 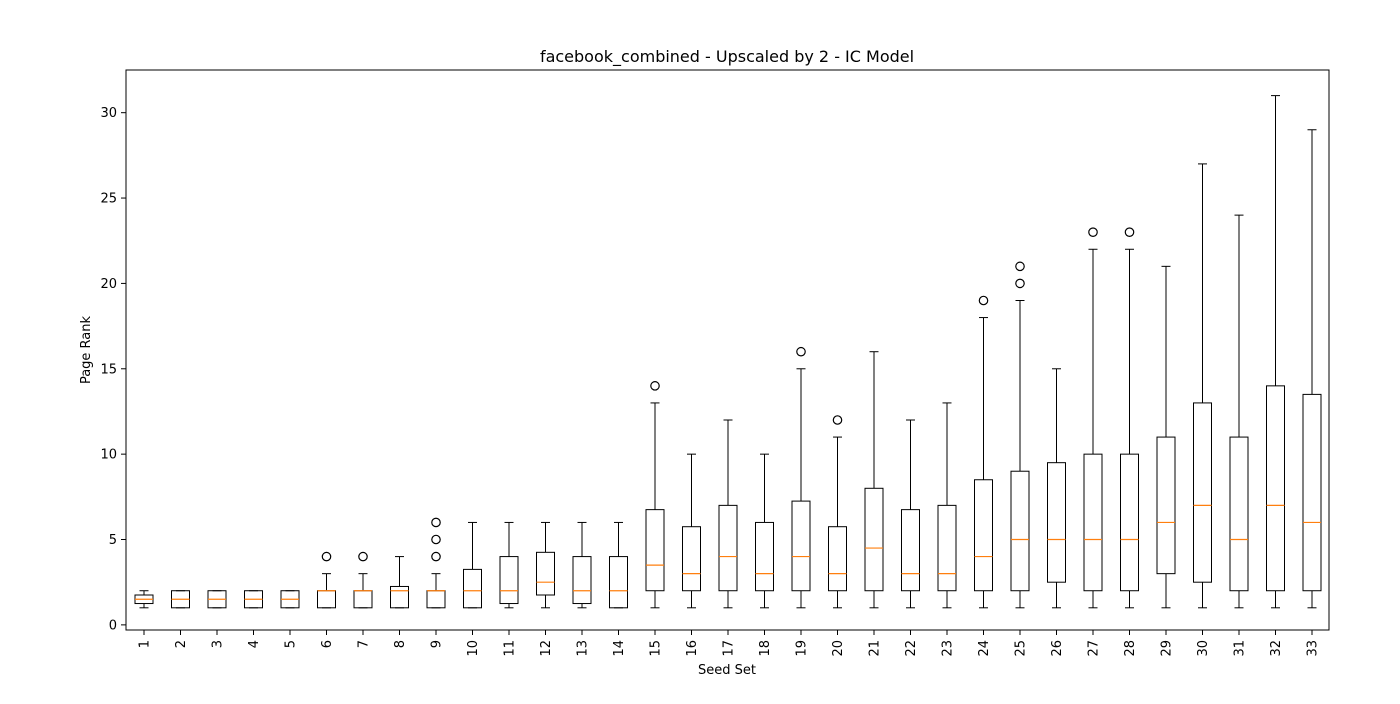 I want to click on x-tick-label: 2, so click(x=181, y=644).